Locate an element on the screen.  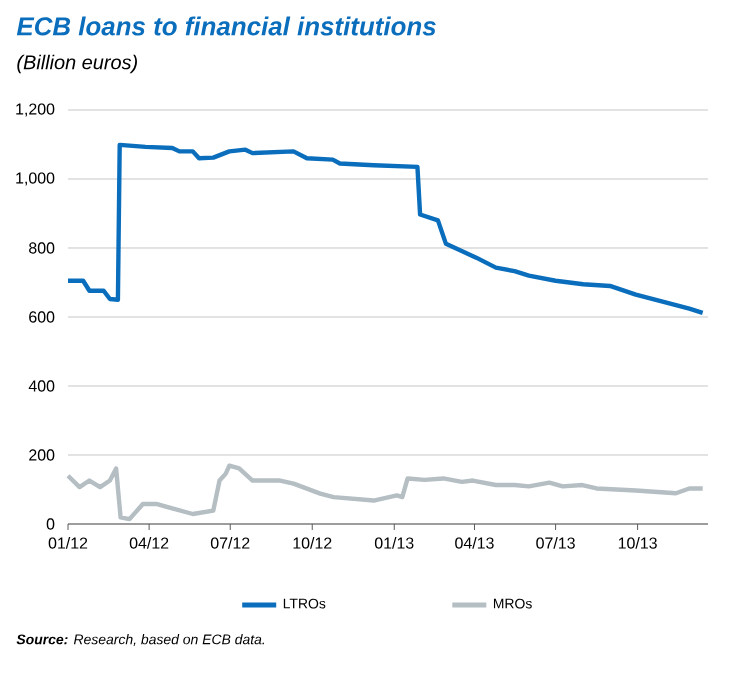
chart-title: ECB loans to financial institutions is located at coordinates (226, 26).